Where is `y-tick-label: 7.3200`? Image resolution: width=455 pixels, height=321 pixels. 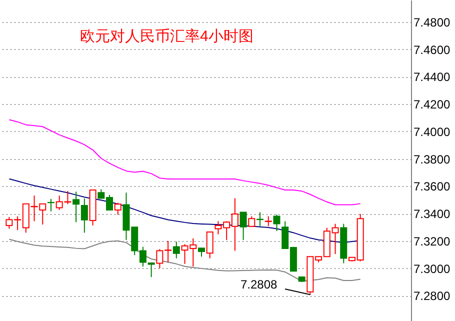 y-tick-label: 7.3200 is located at coordinates (432, 241).